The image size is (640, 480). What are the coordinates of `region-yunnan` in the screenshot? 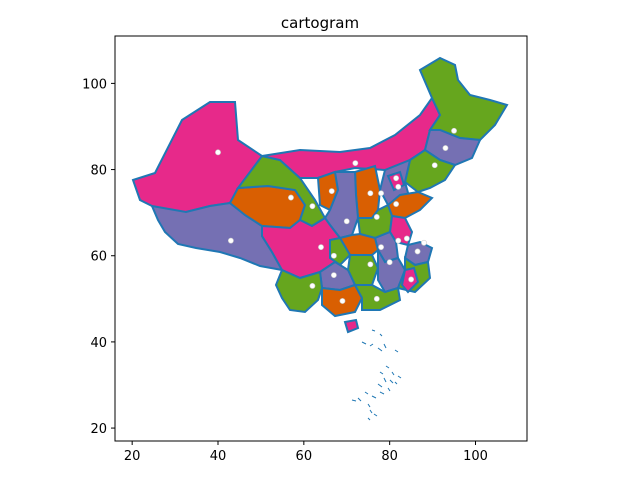 It's located at (299, 291).